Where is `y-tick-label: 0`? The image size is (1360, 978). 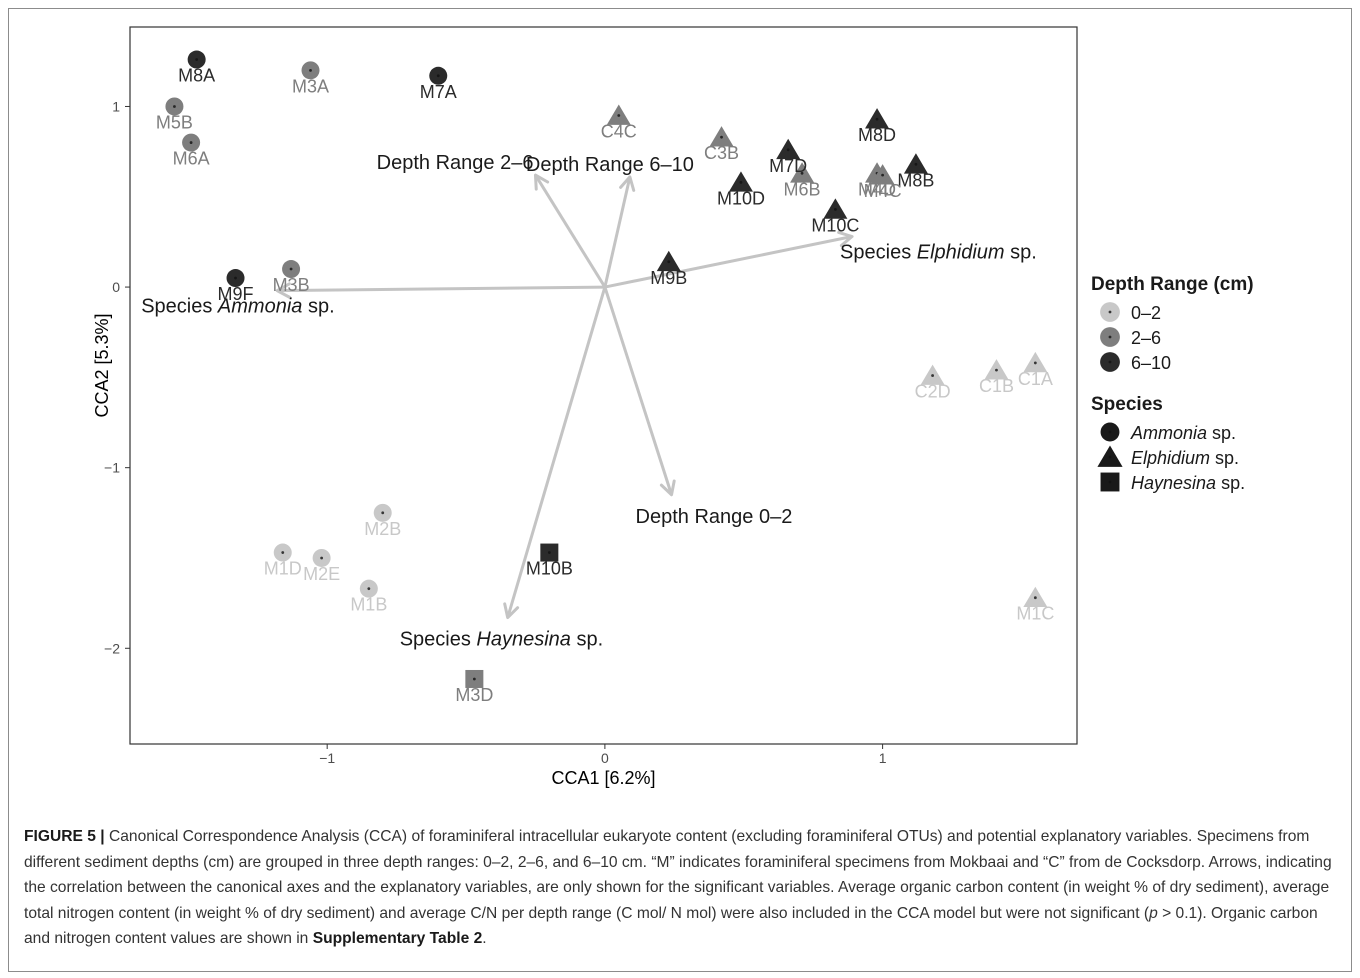
y-tick-label: 0 is located at coordinates (116, 287).